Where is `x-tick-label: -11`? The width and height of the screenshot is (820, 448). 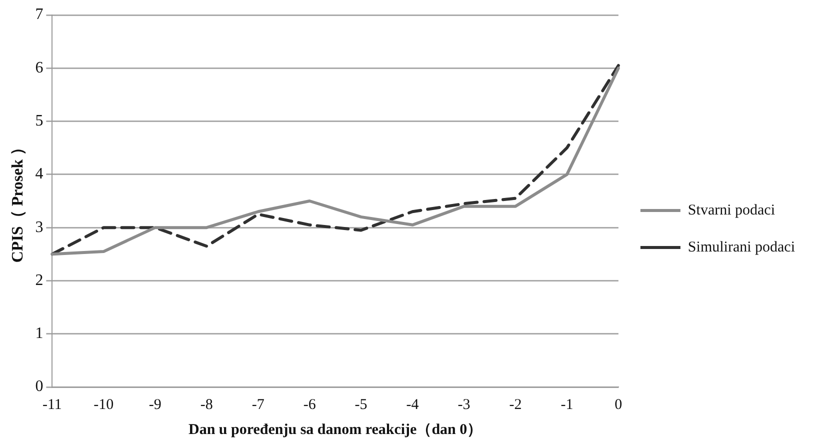
x-tick-label: -11 is located at coordinates (52, 404).